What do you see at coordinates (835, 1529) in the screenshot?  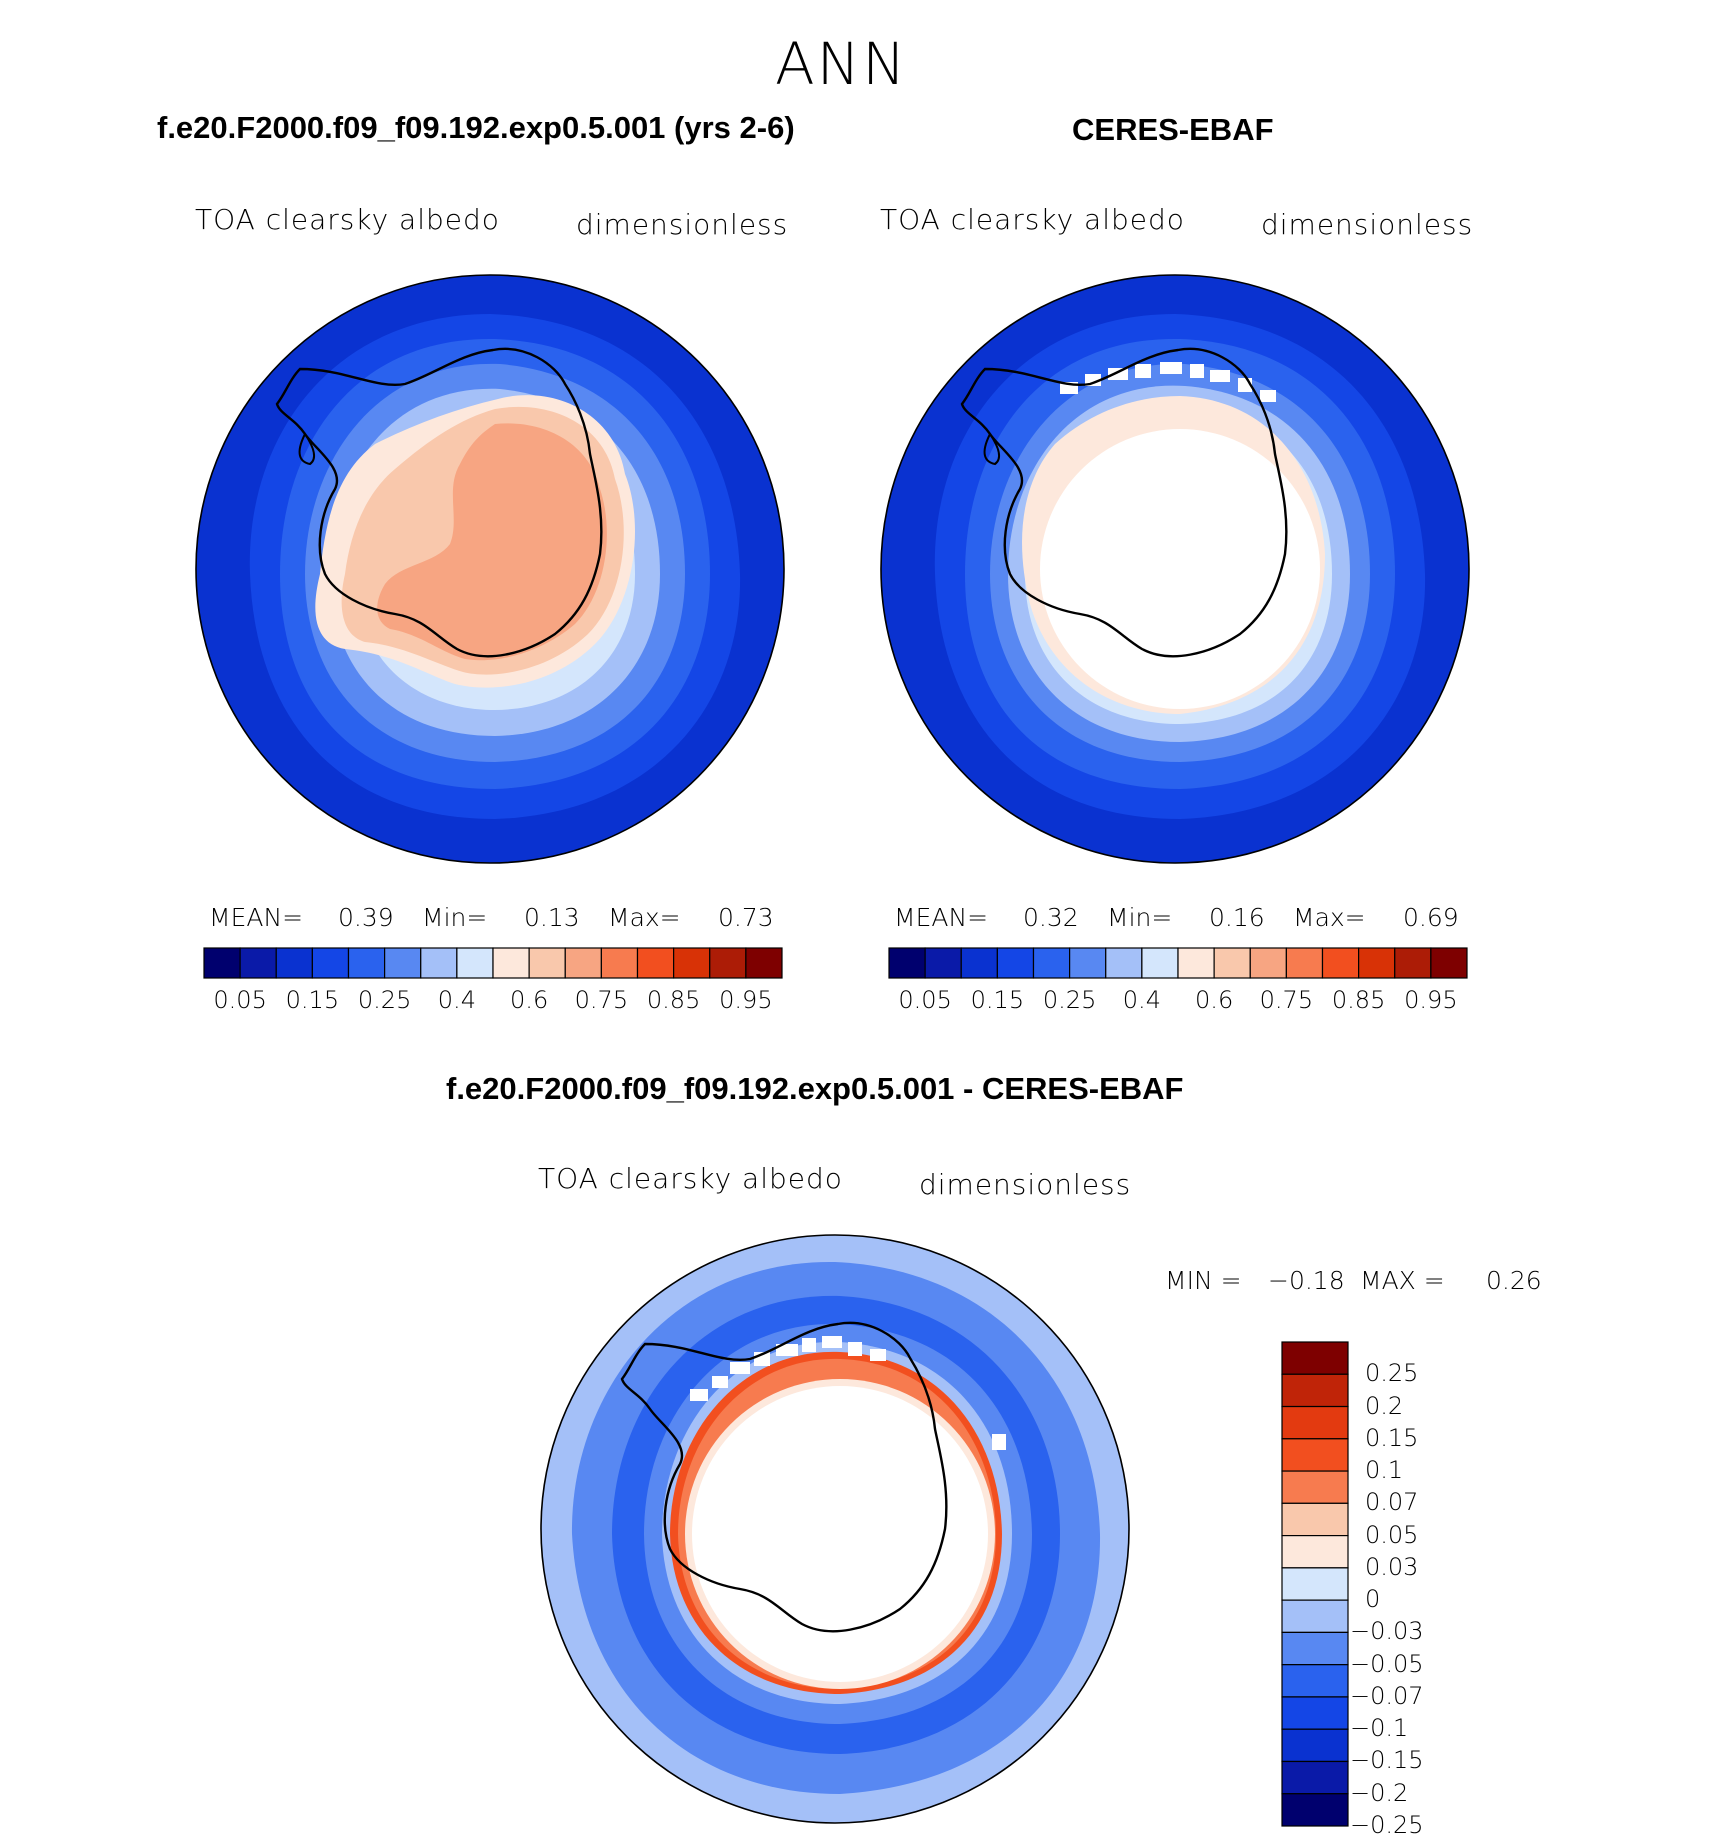 I see `diff-polar-map` at bounding box center [835, 1529].